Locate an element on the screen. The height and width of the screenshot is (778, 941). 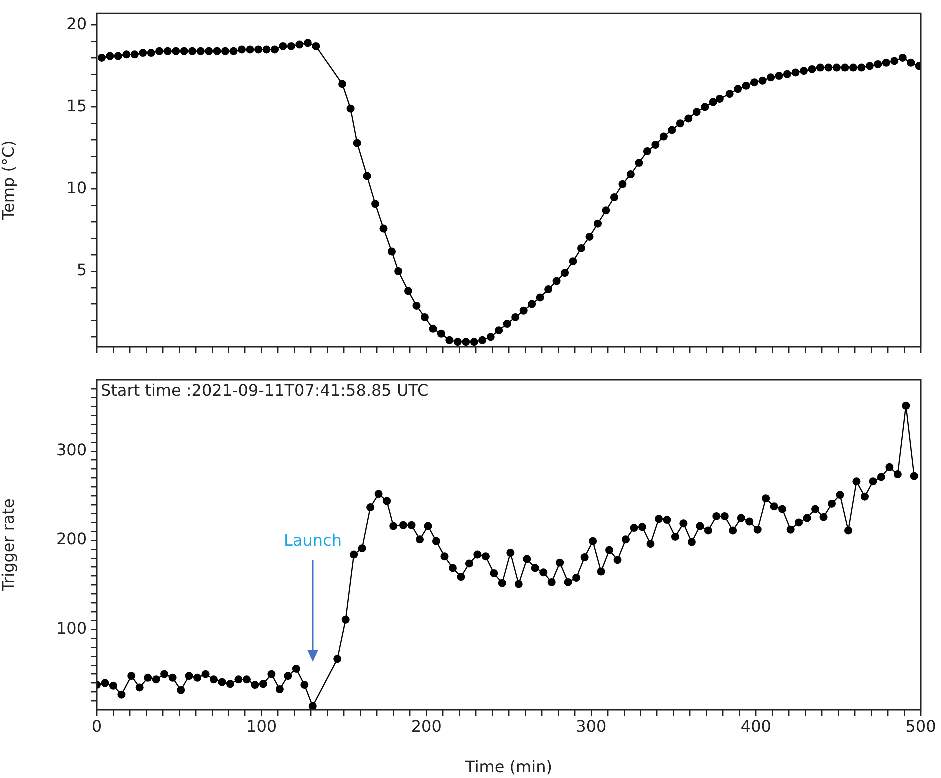
y-tick-label: 20 is located at coordinates (76, 24).